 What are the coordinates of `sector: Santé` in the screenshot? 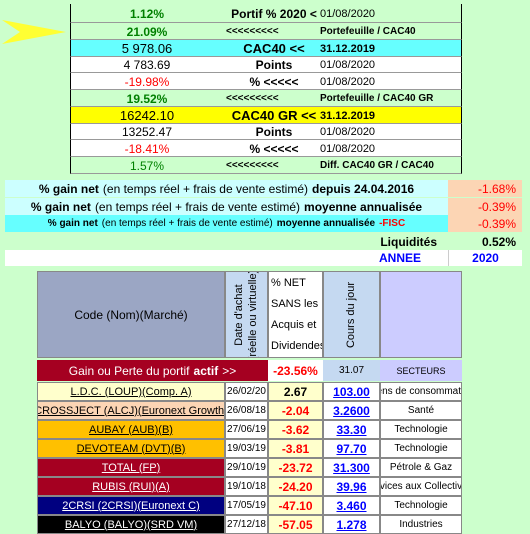 It's located at (421, 410).